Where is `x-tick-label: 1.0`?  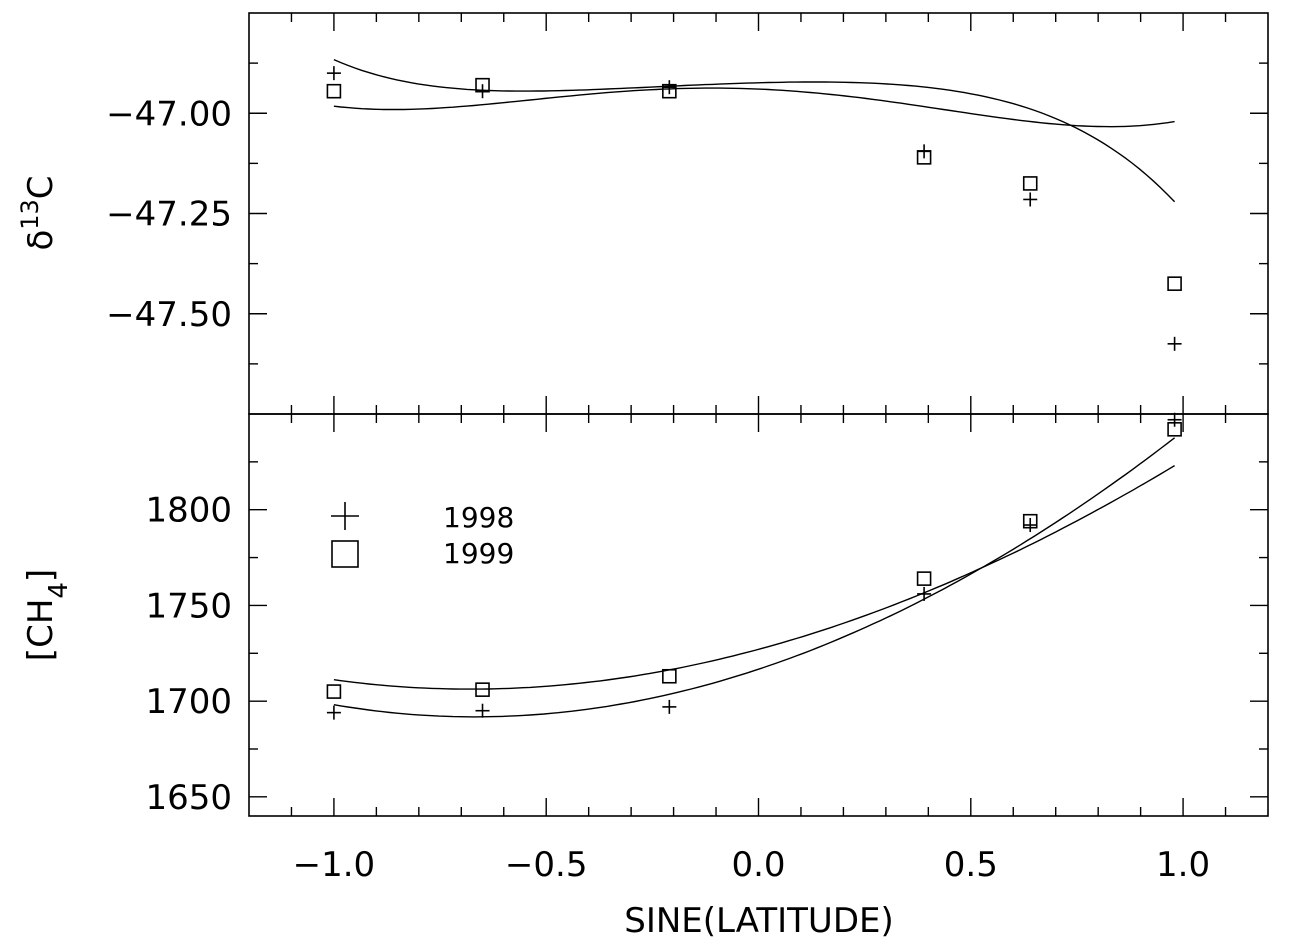 x-tick-label: 1.0 is located at coordinates (1183, 865).